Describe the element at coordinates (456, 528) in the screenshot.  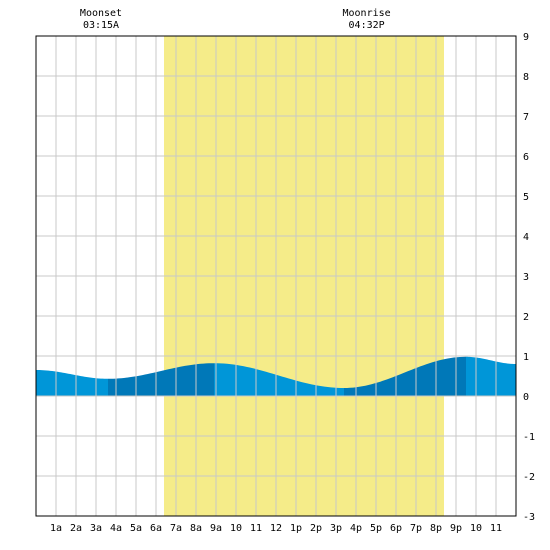
I see `x-tick-label: 9p` at that location.